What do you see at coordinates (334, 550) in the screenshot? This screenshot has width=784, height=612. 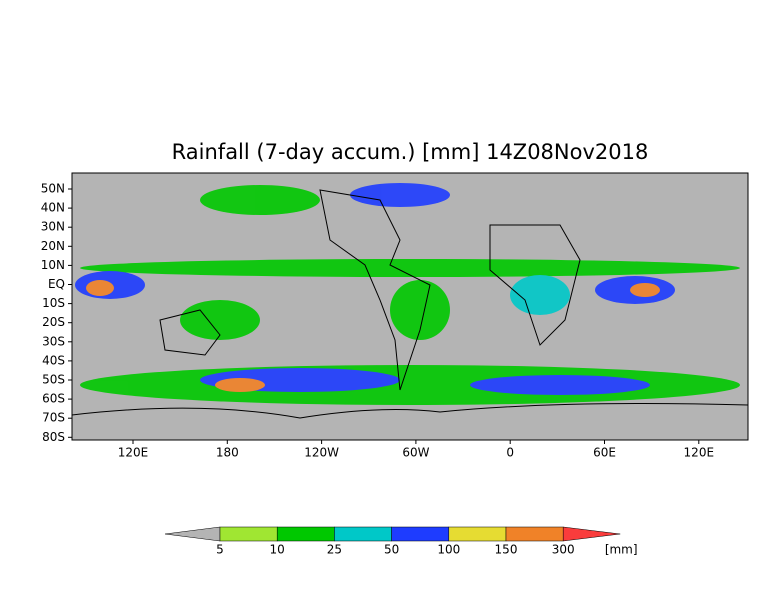 I see `colorbar-label: 25` at bounding box center [334, 550].